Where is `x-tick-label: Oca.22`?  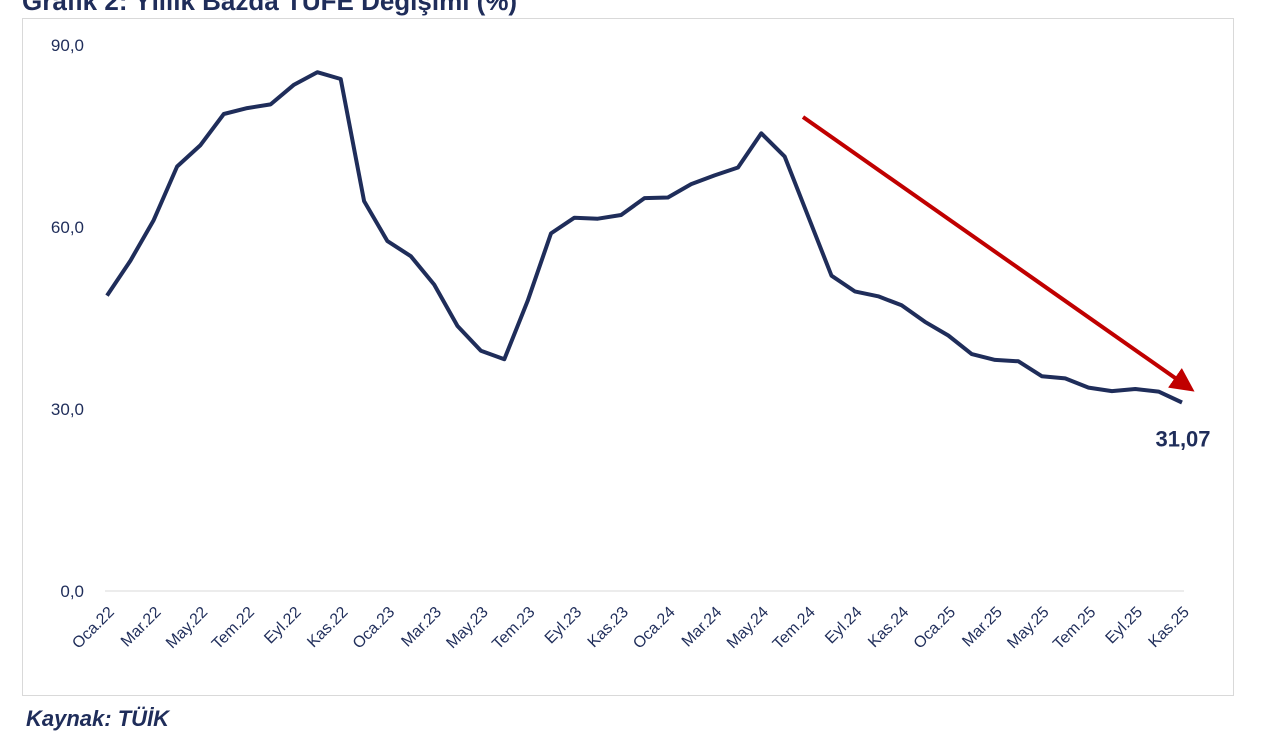 x-tick-label: Oca.22 is located at coordinates (93, 628).